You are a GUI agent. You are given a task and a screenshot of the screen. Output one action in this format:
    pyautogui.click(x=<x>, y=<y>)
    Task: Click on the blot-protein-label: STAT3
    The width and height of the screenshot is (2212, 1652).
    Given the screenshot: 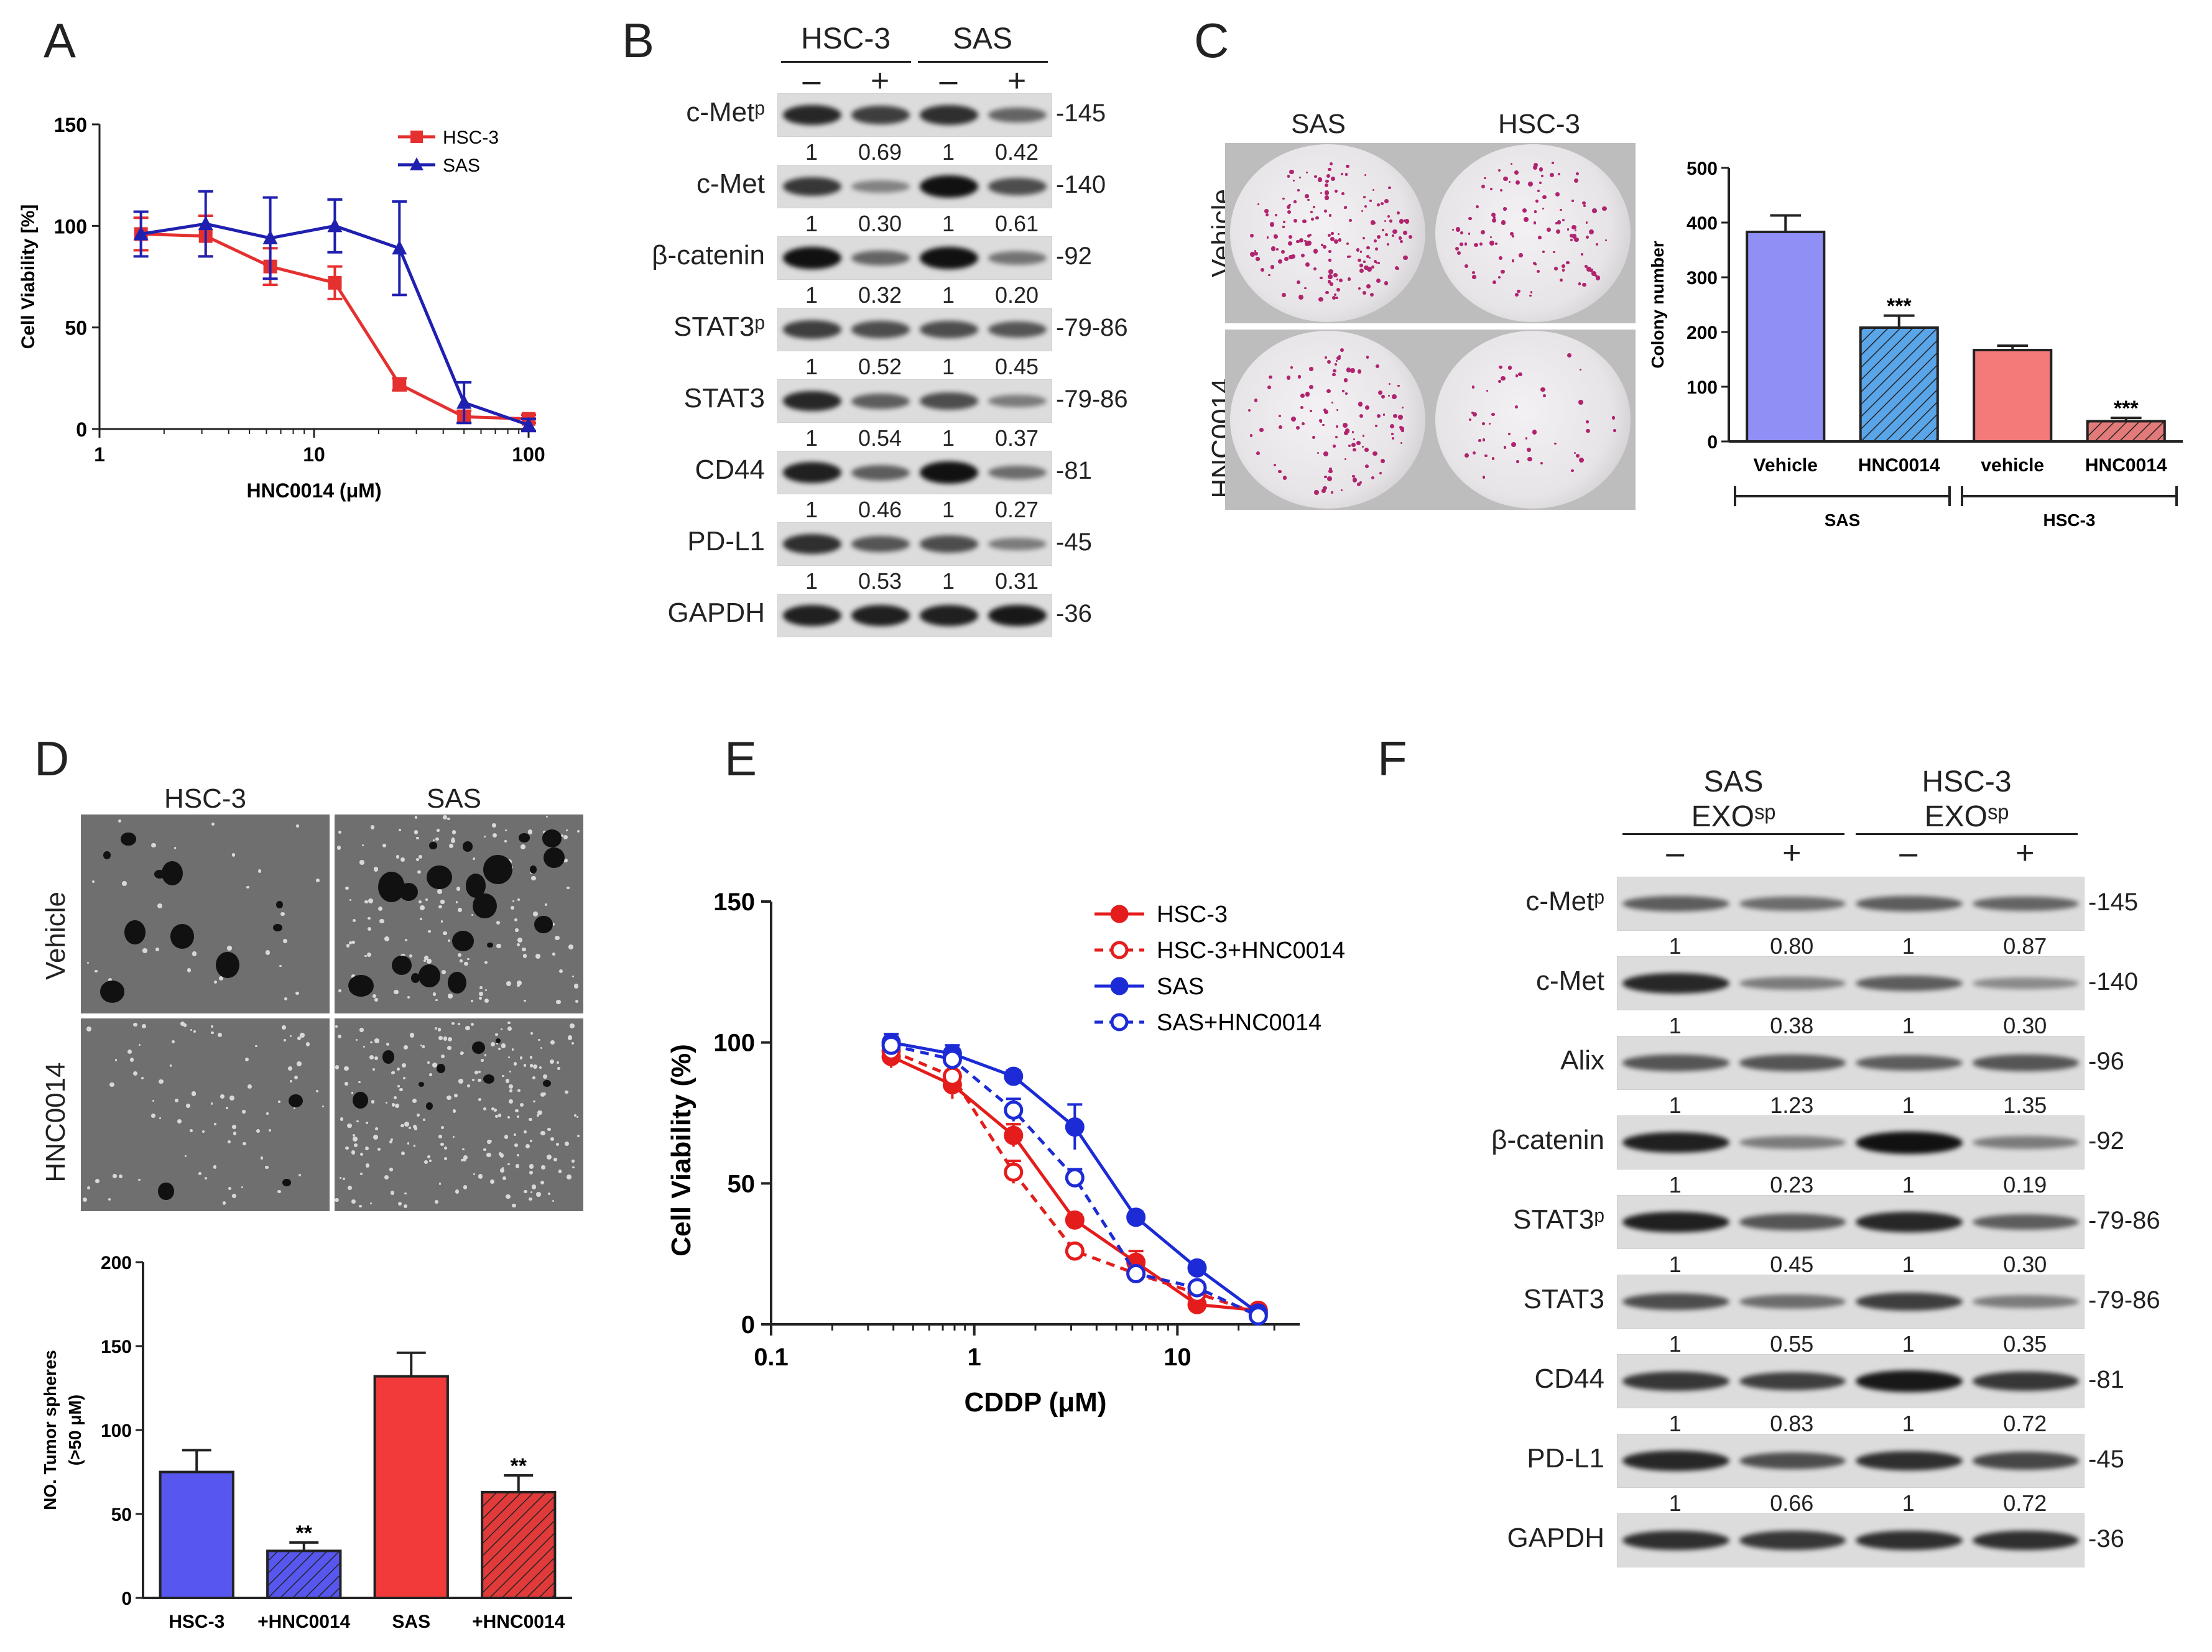 What is the action you would take?
    pyautogui.click(x=724, y=398)
    